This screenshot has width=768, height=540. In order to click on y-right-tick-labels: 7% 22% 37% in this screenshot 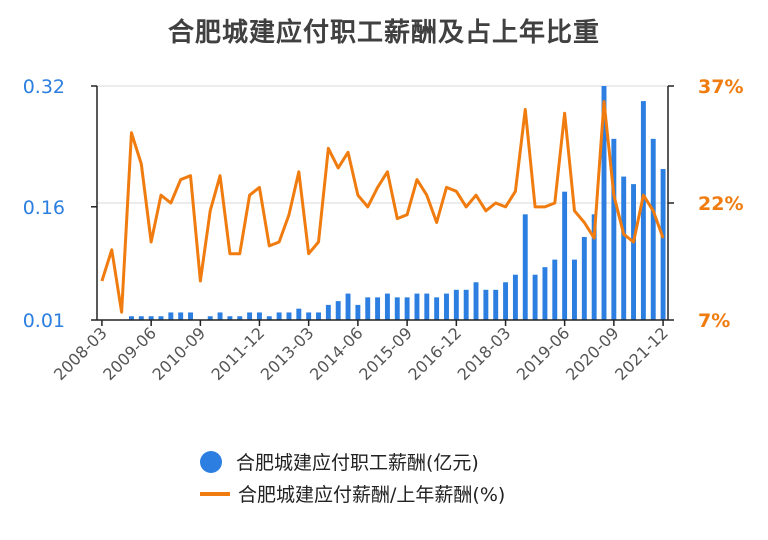, I will do `click(720, 204)`.